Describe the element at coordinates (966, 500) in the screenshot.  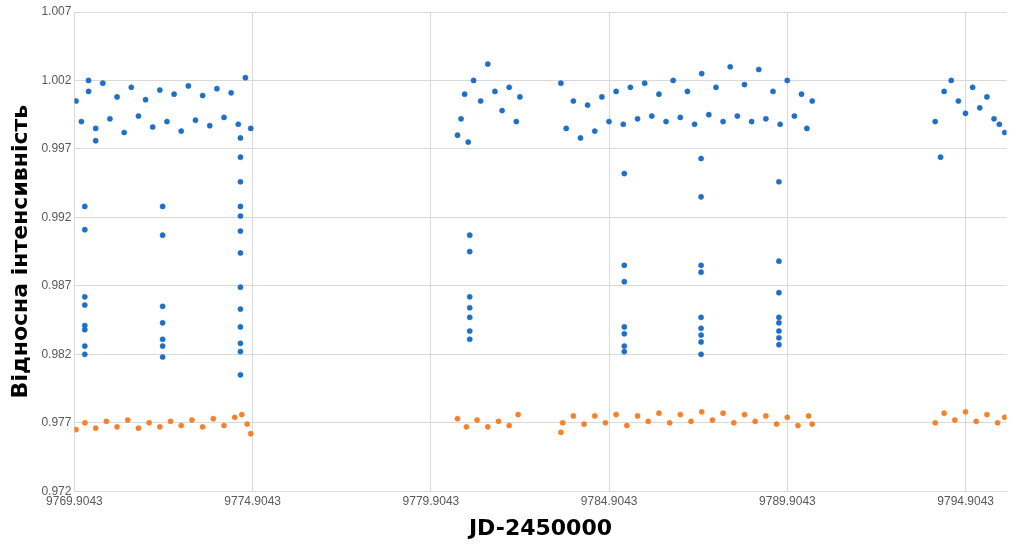
I see `x-tick-label: 9794.9043` at that location.